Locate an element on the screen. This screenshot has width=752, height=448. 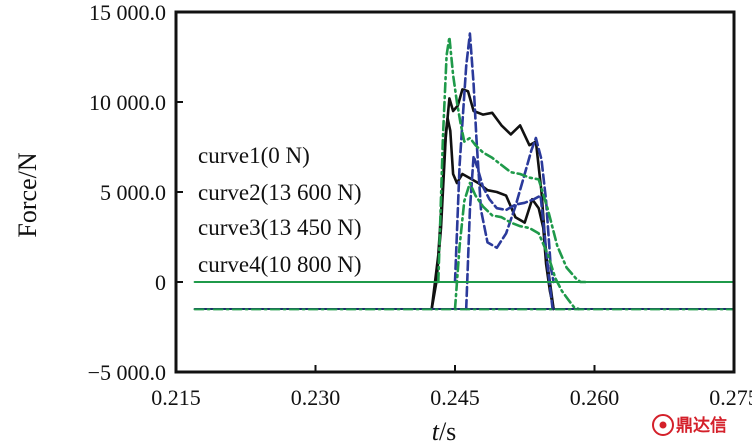
watermark-logo-icon-dot is located at coordinates (663, 425).